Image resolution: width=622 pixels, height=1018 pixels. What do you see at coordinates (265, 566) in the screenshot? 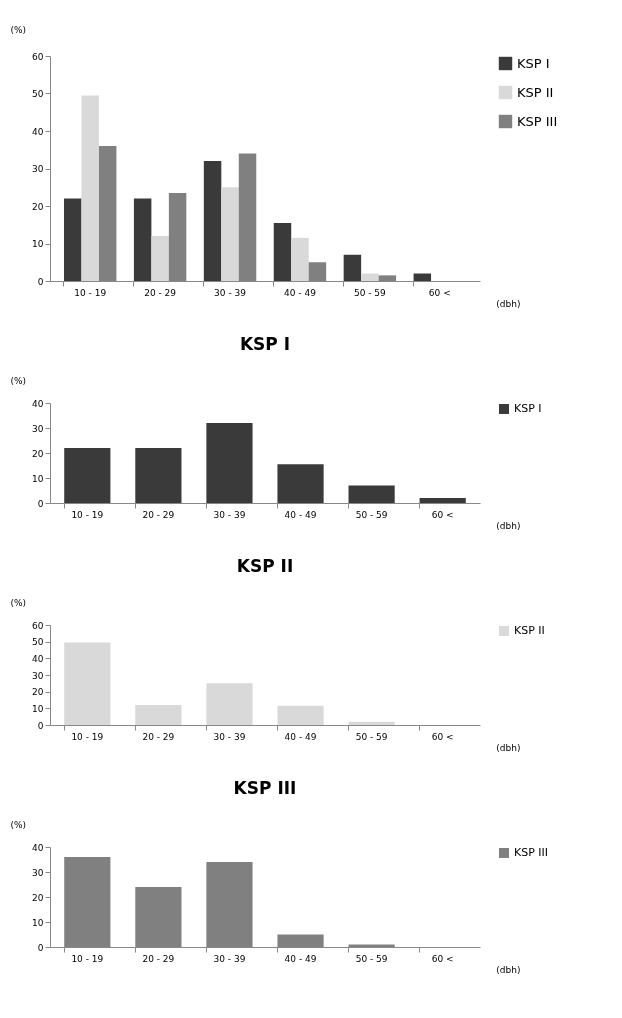
I see `chart-title: KSP II` at bounding box center [265, 566].